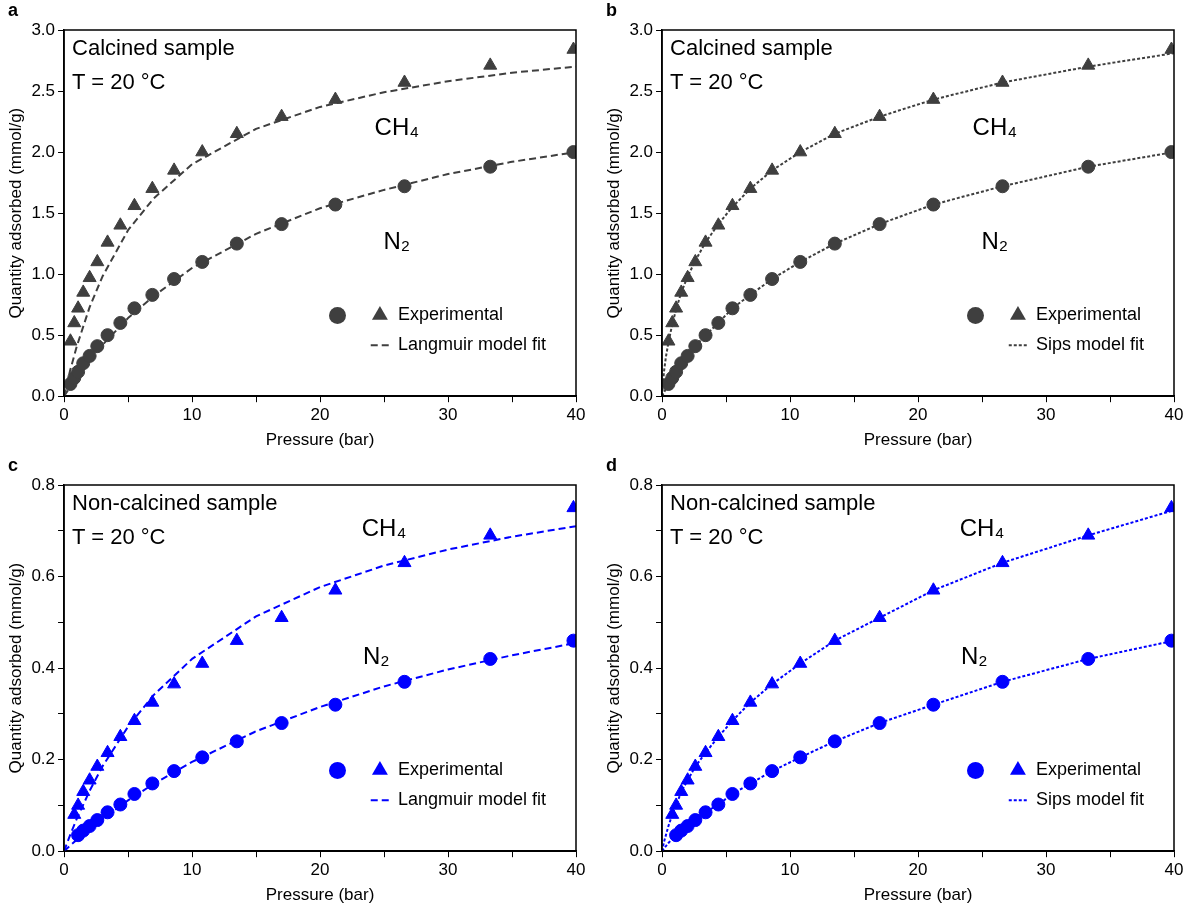 This screenshot has height=912, width=1198. What do you see at coordinates (641, 576) in the screenshot?
I see `y-tick-label: 0.6` at bounding box center [641, 576].